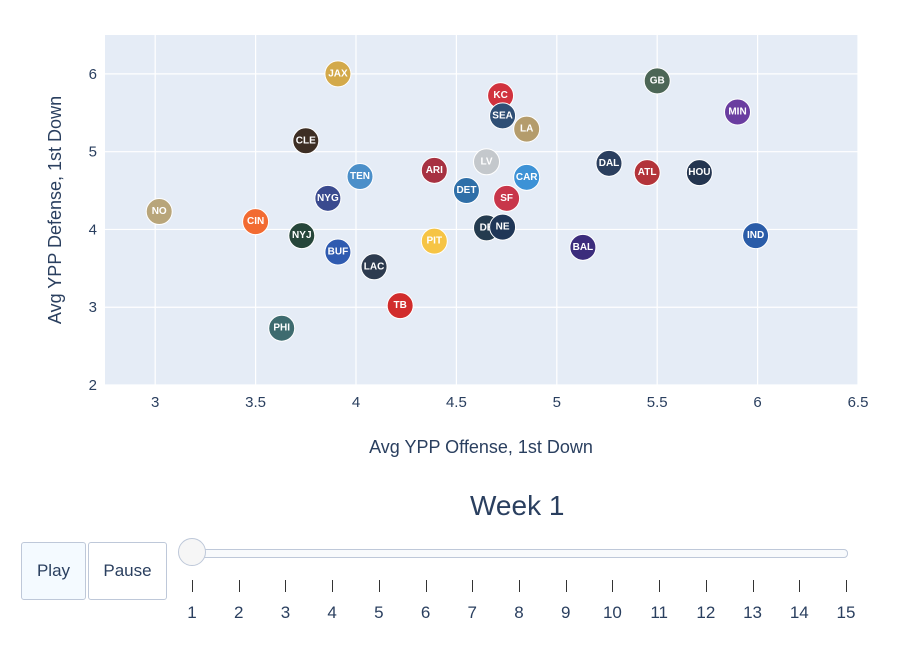 The height and width of the screenshot is (650, 900). Describe the element at coordinates (127, 571) in the screenshot. I see `pause-button: Pause` at that location.